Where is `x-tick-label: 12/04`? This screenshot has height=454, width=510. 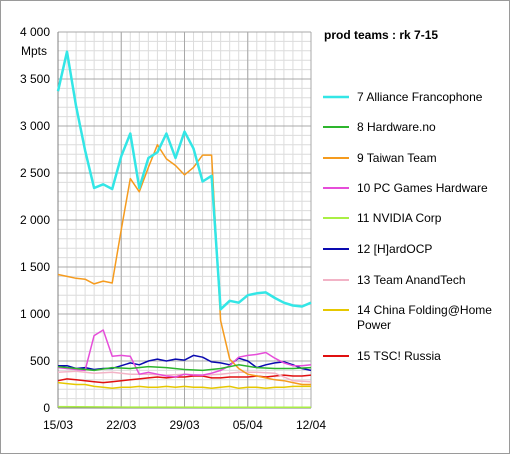 x-tick-label: 12/04 is located at coordinates (311, 425).